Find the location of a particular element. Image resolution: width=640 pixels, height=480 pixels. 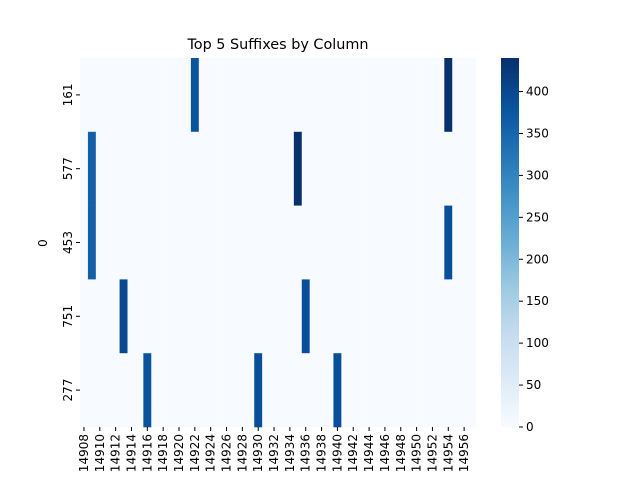

x-tick-label: 14950 is located at coordinates (417, 453).